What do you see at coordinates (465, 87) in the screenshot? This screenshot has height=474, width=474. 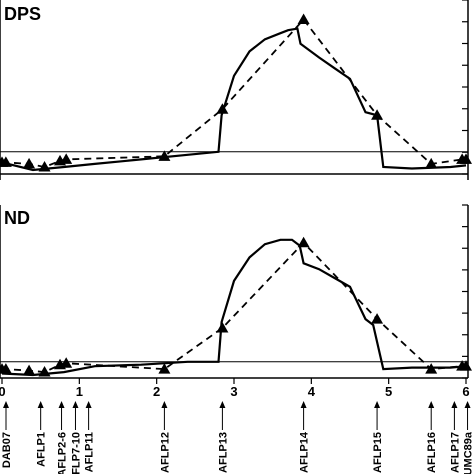 I see `dps-right-ticks` at bounding box center [465, 87].